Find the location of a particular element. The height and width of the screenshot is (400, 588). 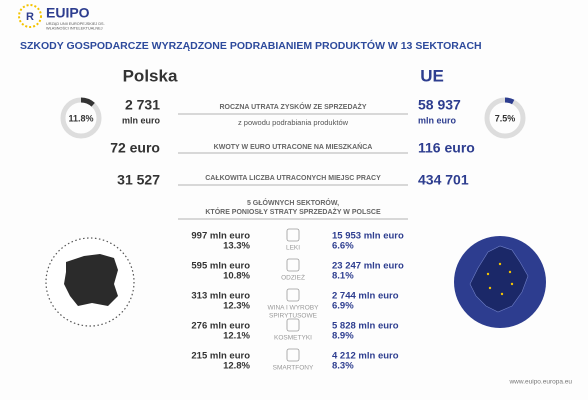

pl-sector-share: 12.3% is located at coordinates (236, 306).